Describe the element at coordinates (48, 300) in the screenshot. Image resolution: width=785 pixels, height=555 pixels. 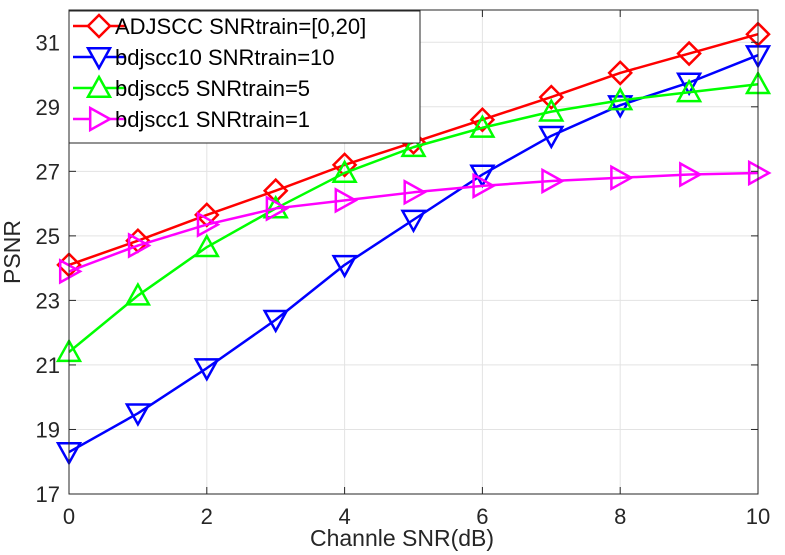
I see `y-tick-label: 23` at that location.